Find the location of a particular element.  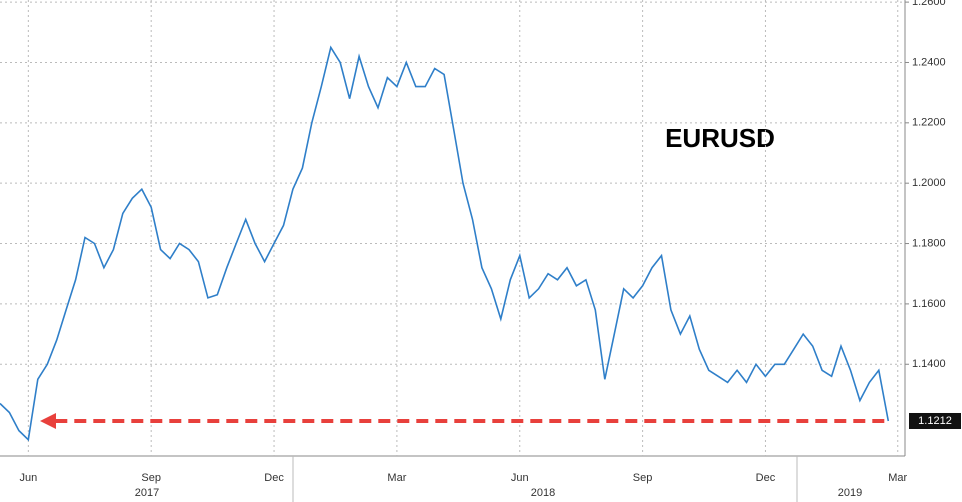

year-label: 2018 is located at coordinates (543, 493).